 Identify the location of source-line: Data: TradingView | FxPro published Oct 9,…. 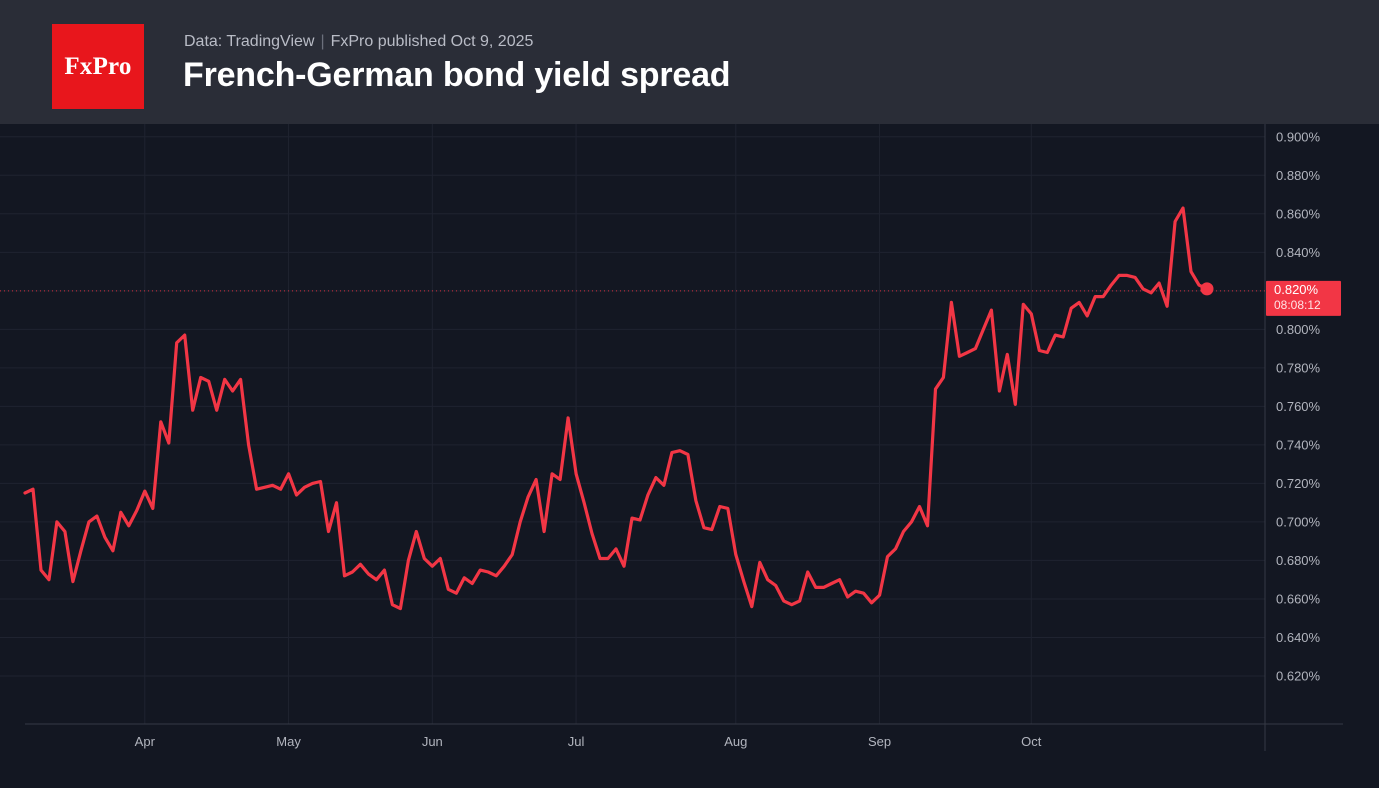
(358, 42).